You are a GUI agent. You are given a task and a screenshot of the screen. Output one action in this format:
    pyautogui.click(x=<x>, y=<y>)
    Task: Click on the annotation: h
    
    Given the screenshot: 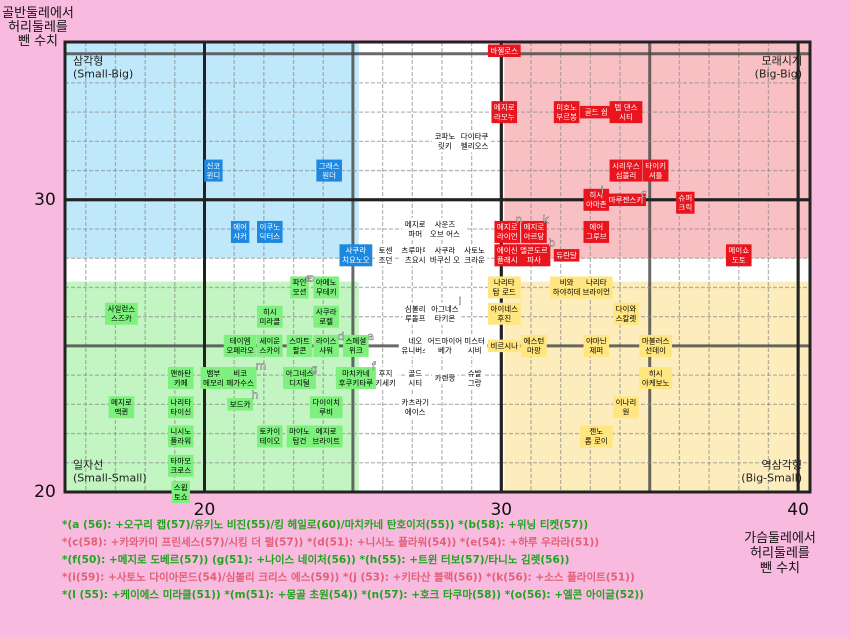 What is the action you would take?
    pyautogui.click(x=254, y=395)
    